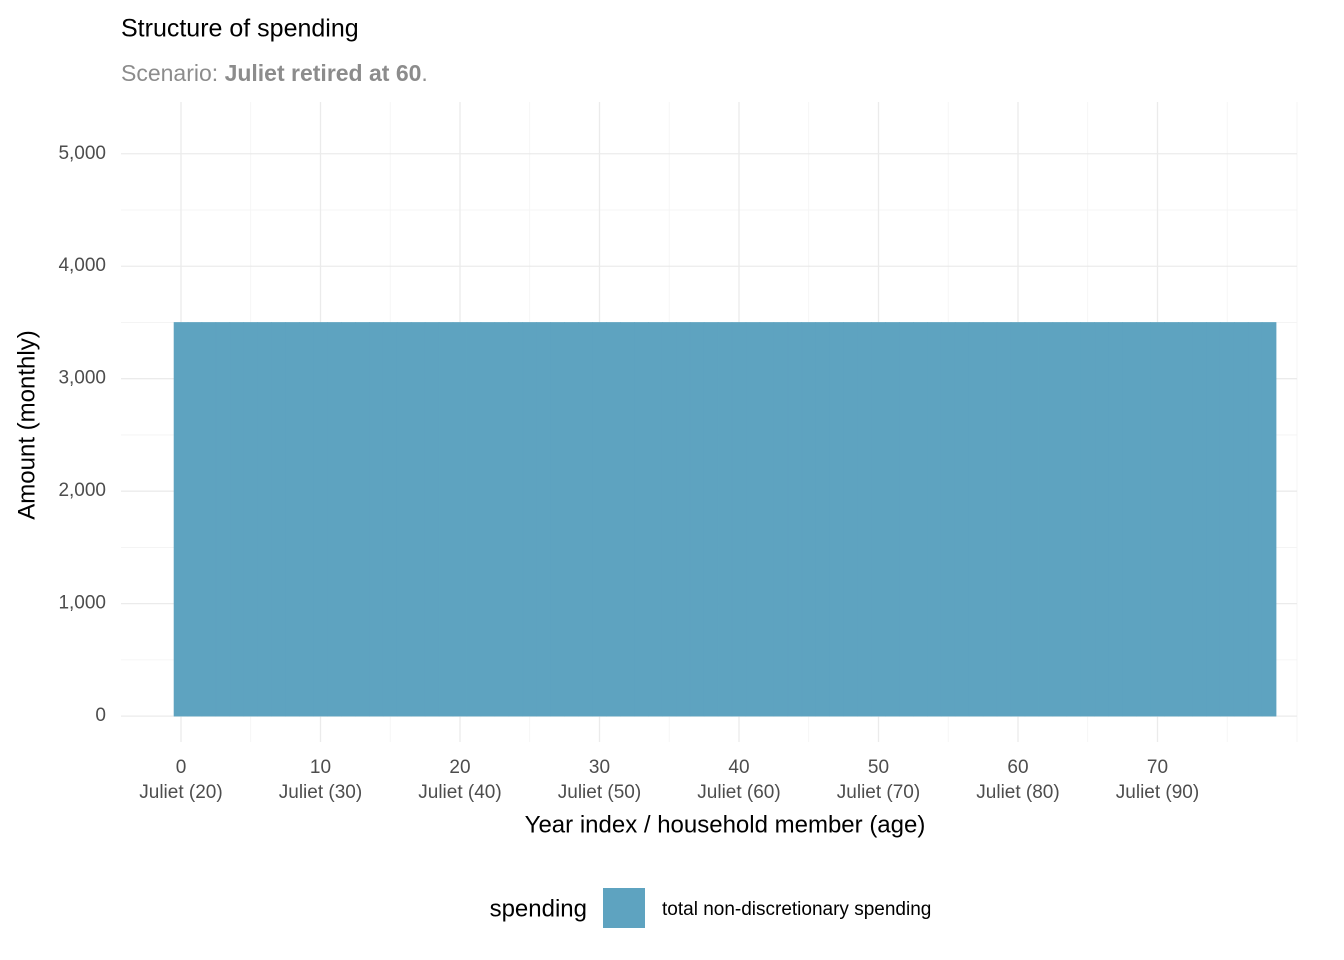 This screenshot has width=1344, height=960. I want to click on legend-label: total non-discretionary spending, so click(796, 909).